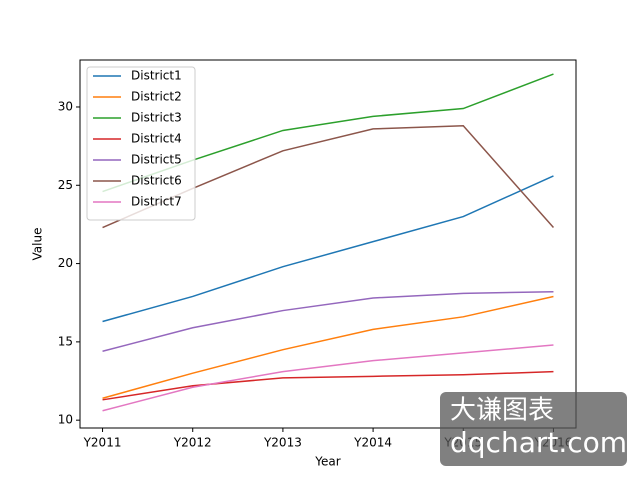 The width and height of the screenshot is (640, 484). Describe the element at coordinates (156, 139) in the screenshot. I see `legend-label: District4` at that location.